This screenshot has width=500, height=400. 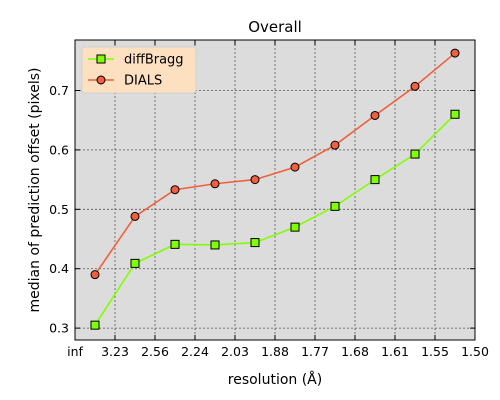 What do you see at coordinates (115, 351) in the screenshot?
I see `x-tick-label: 3.23` at bounding box center [115, 351].